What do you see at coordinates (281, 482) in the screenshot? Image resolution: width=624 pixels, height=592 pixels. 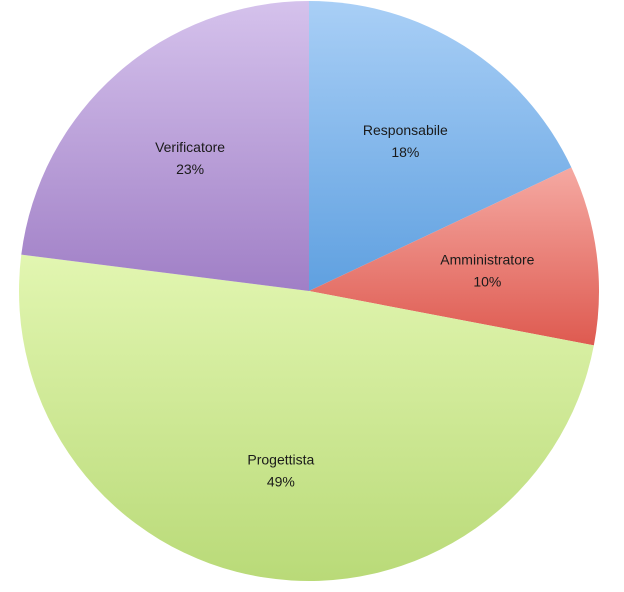 I see `slice-value-progettista: 49%` at bounding box center [281, 482].